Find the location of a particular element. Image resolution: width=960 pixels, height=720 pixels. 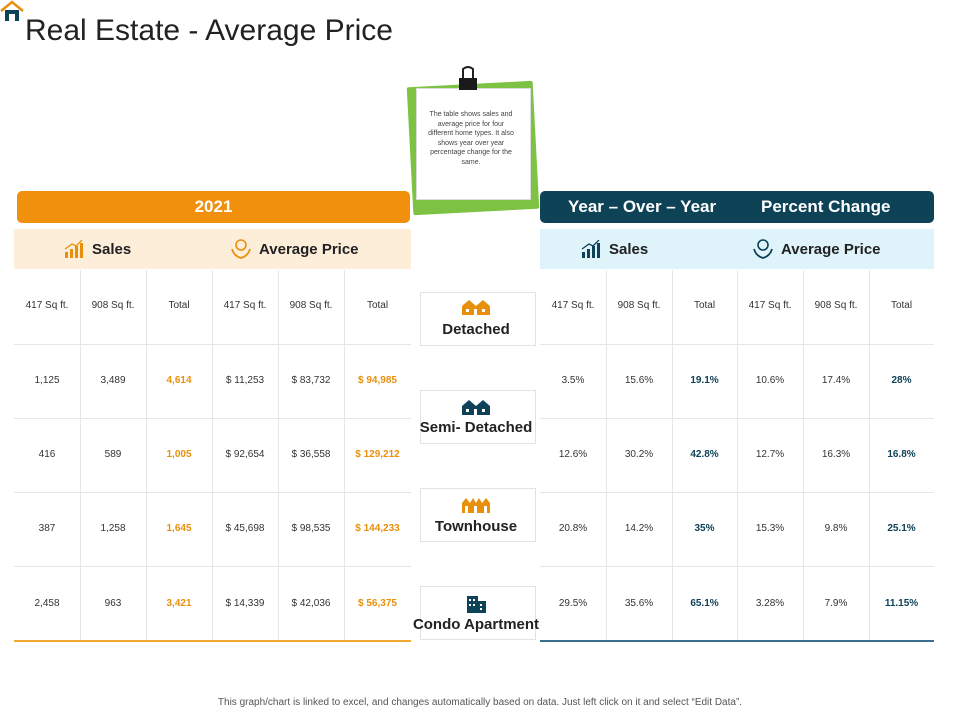

table-cell: 9.8% is located at coordinates (836, 528).